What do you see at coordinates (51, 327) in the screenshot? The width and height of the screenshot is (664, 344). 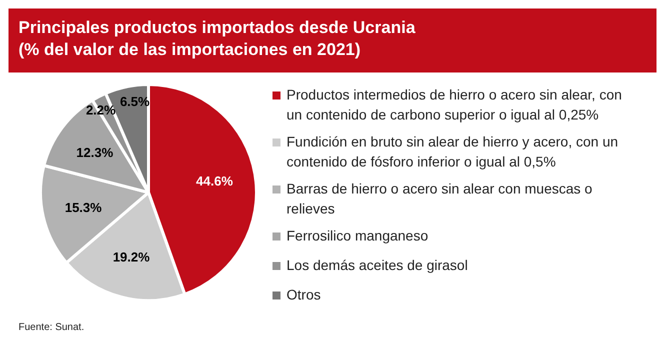 I see `source-note: Fuente: Sunat.` at bounding box center [51, 327].